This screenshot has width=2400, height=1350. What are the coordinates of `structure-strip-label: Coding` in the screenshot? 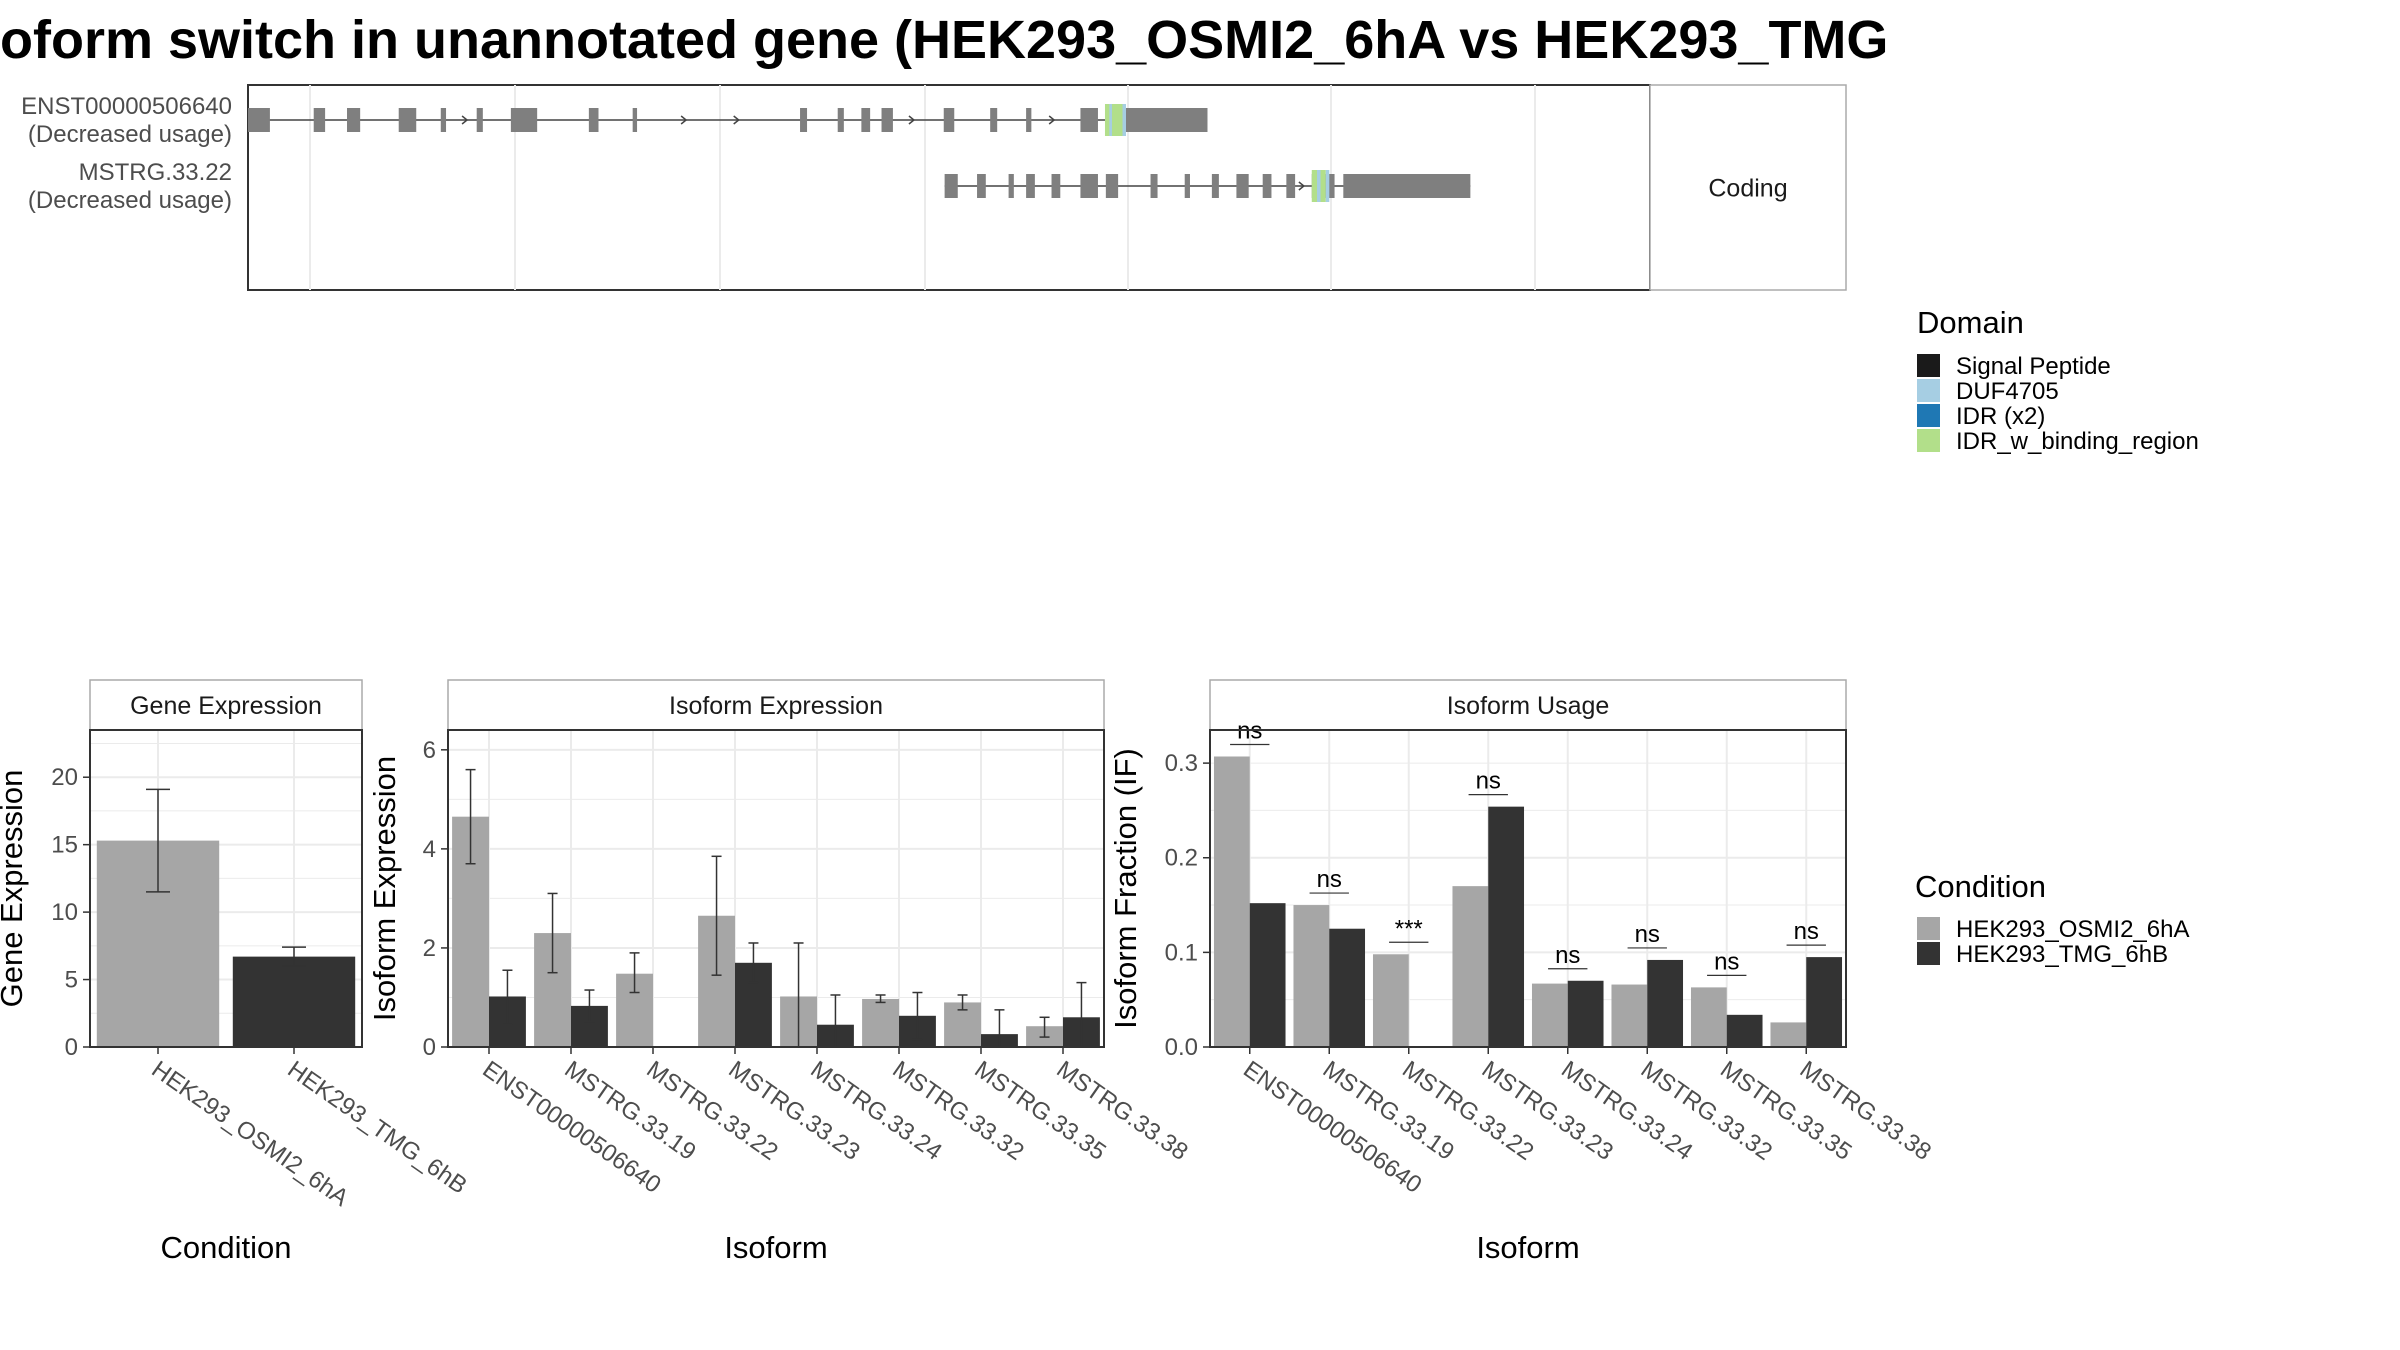 It's located at (1747, 189).